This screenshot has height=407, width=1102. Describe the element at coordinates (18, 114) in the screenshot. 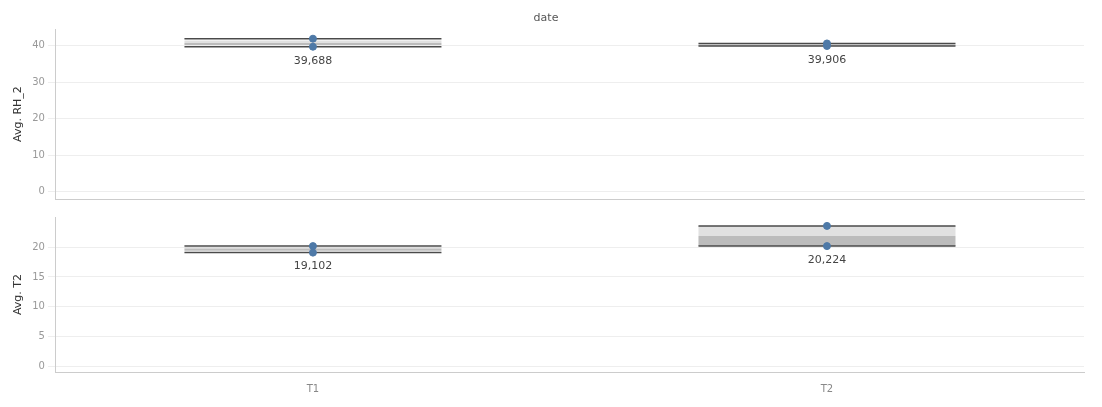

I see `y-axis-title: Avg. RH_2` at that location.